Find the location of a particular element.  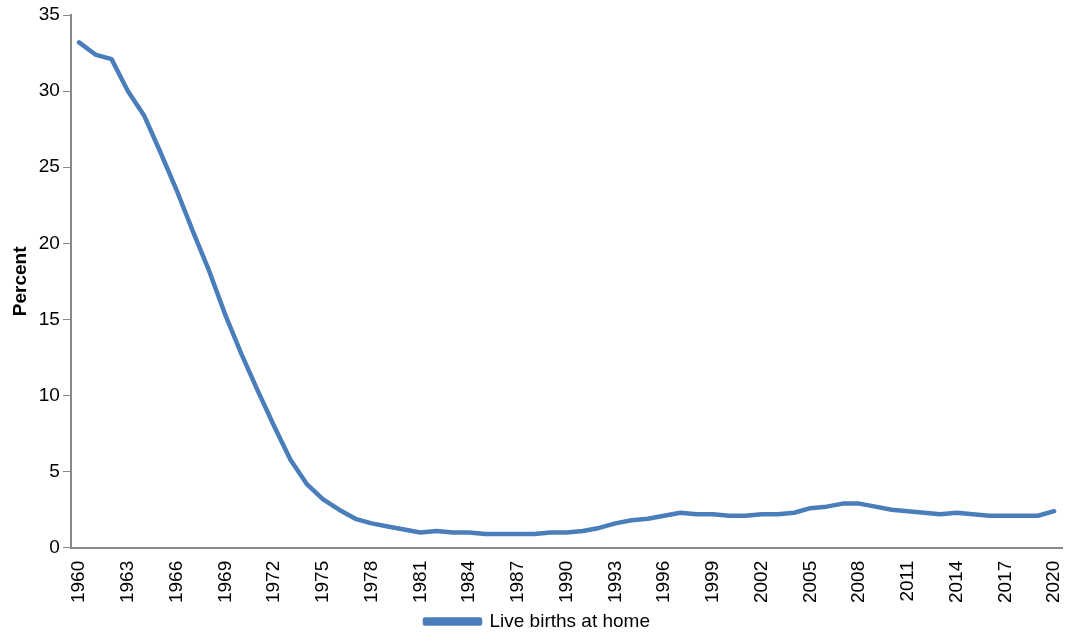

x-tick-label: 1960 is located at coordinates (78, 582).